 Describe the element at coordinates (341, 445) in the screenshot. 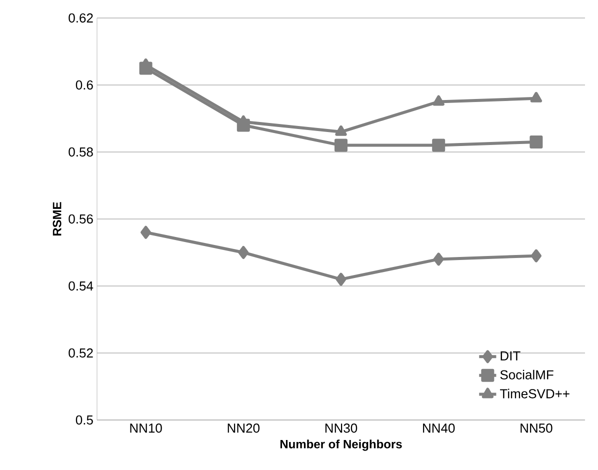

I see `x-axis-title: Number of Neighbors` at that location.